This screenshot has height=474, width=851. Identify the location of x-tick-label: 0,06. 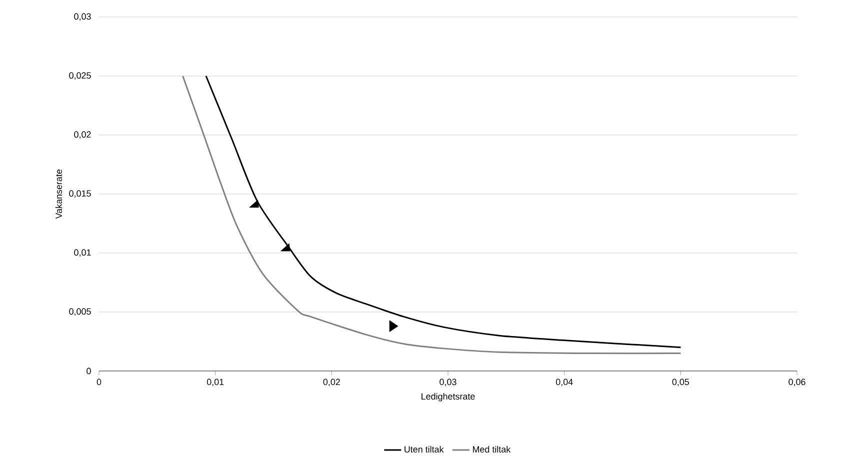
(797, 382).